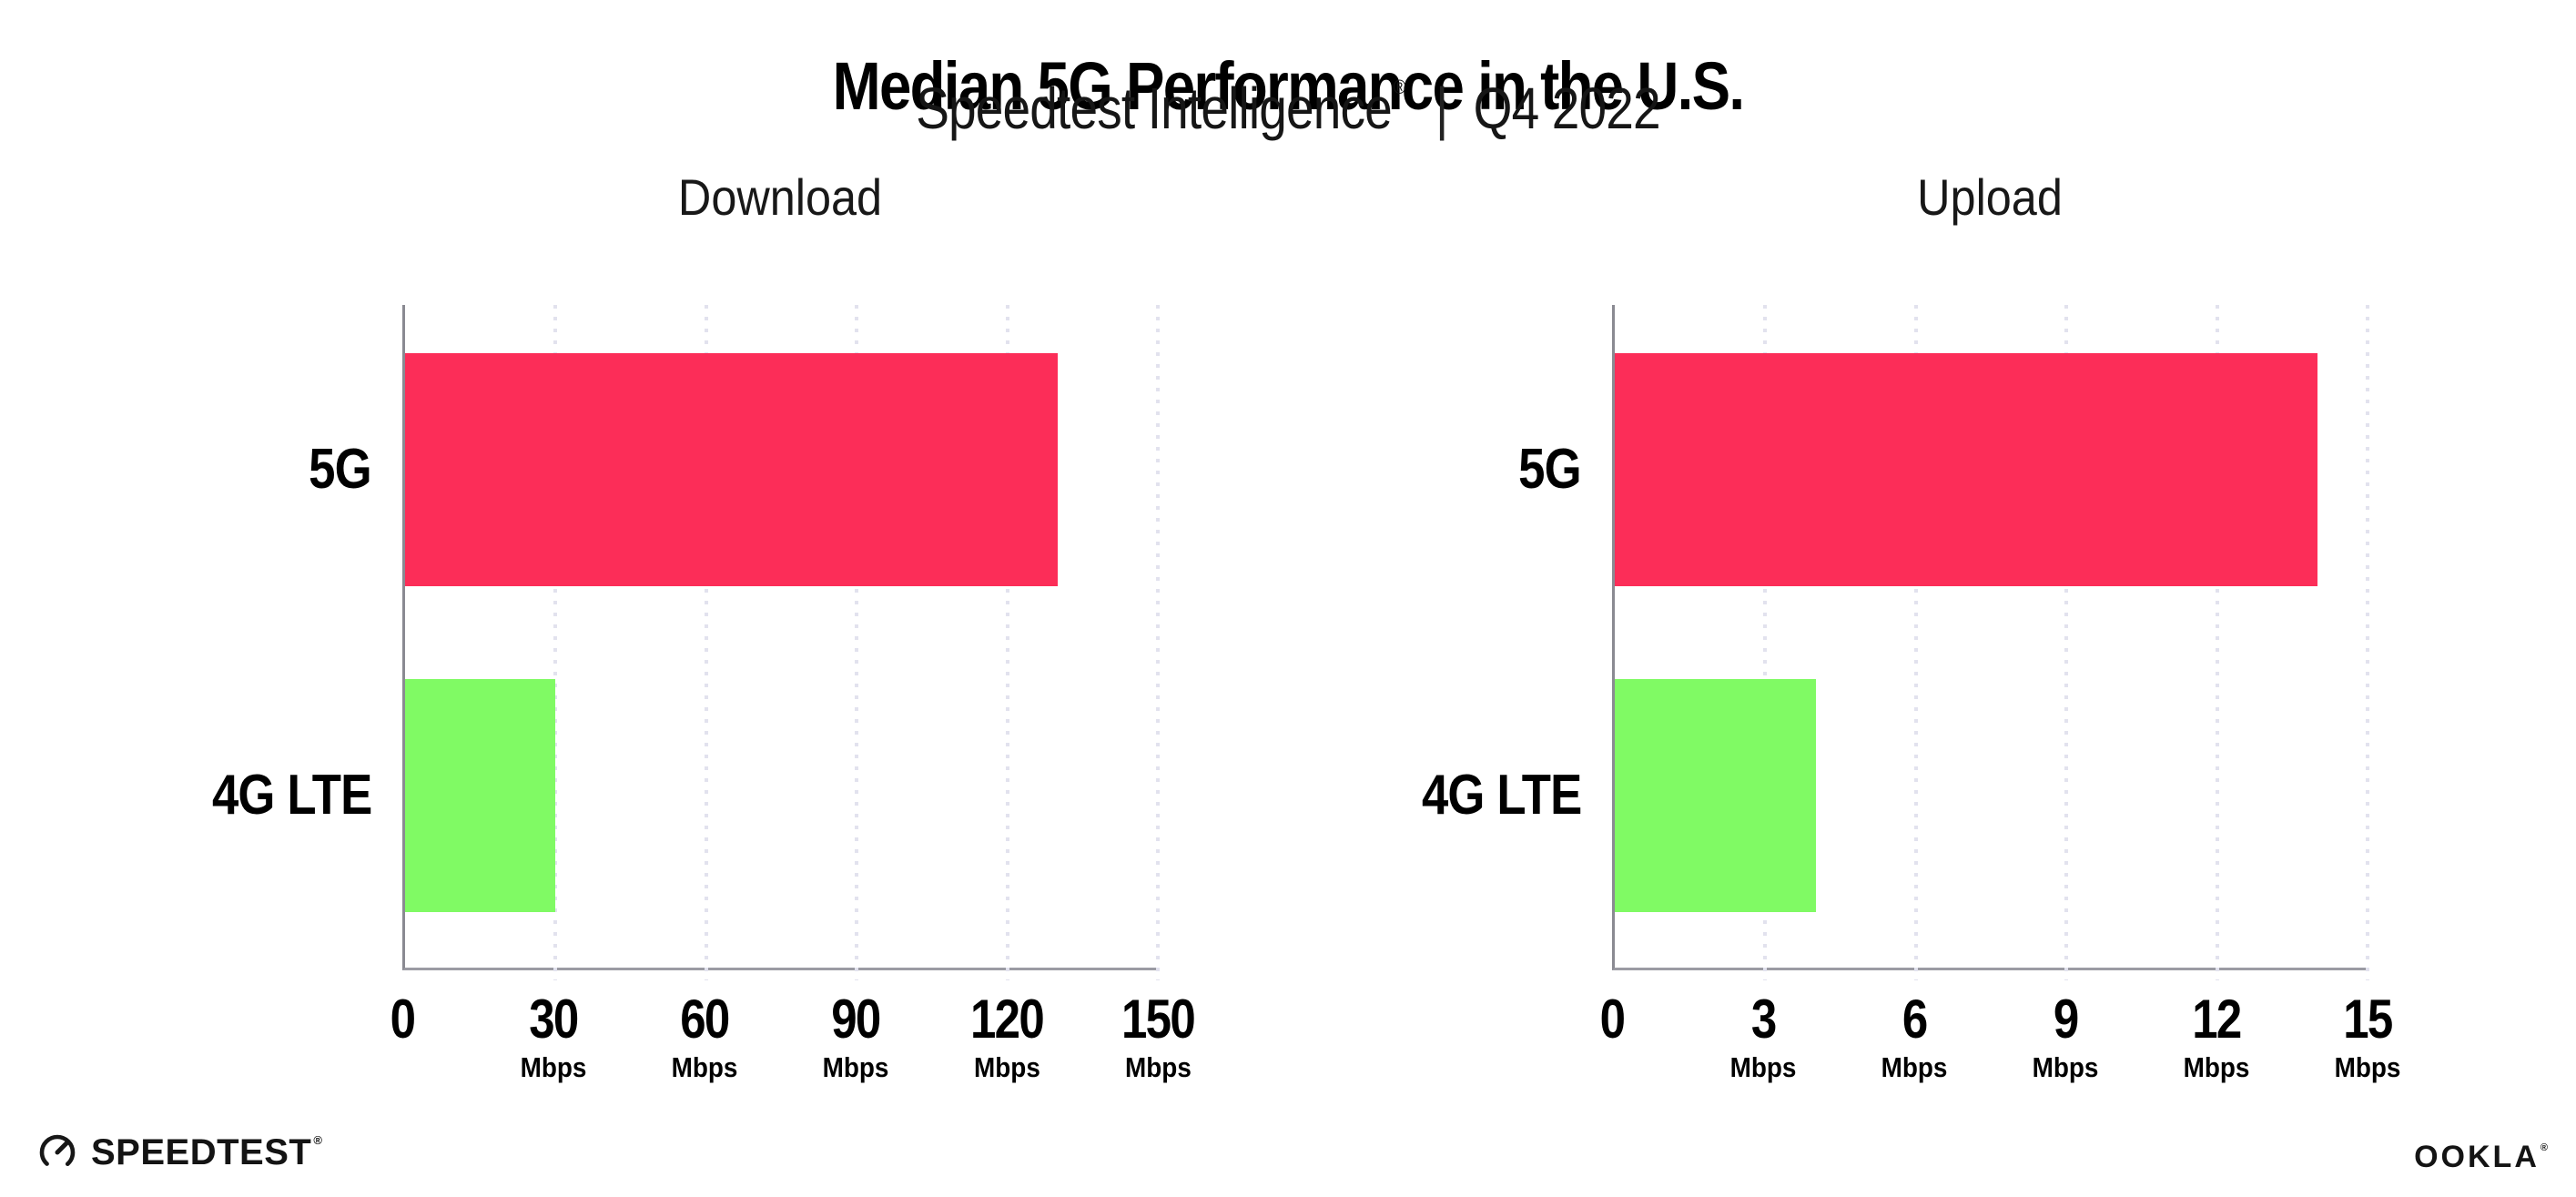 This screenshot has width=2576, height=1197. Describe the element at coordinates (780, 197) in the screenshot. I see `download-chart-title: Download` at that location.